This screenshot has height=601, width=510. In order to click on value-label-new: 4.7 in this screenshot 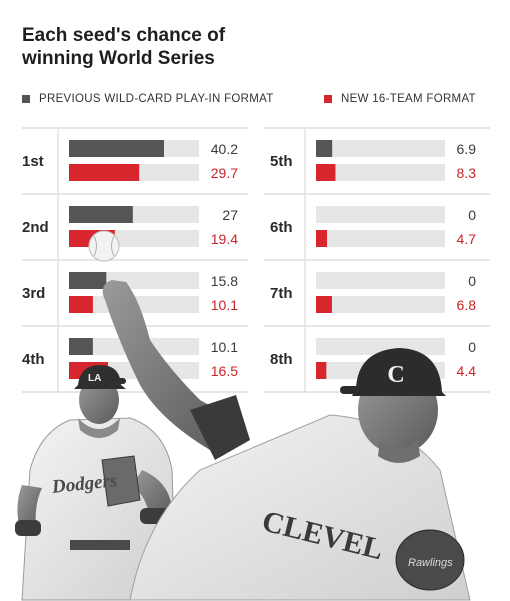, I will do `click(467, 239)`.